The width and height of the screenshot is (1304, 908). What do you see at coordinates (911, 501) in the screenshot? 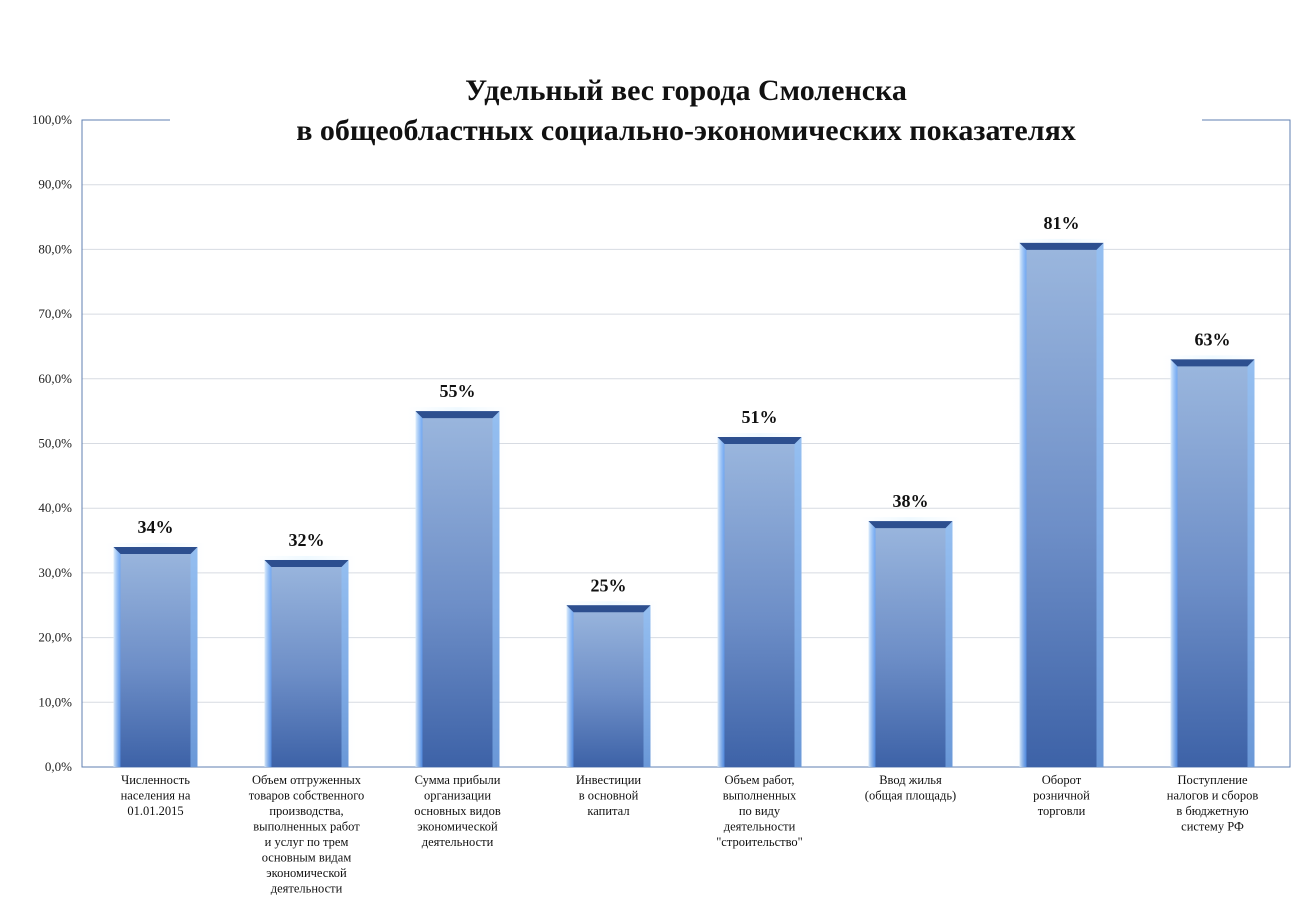
I see `data-label: 38%` at bounding box center [911, 501].